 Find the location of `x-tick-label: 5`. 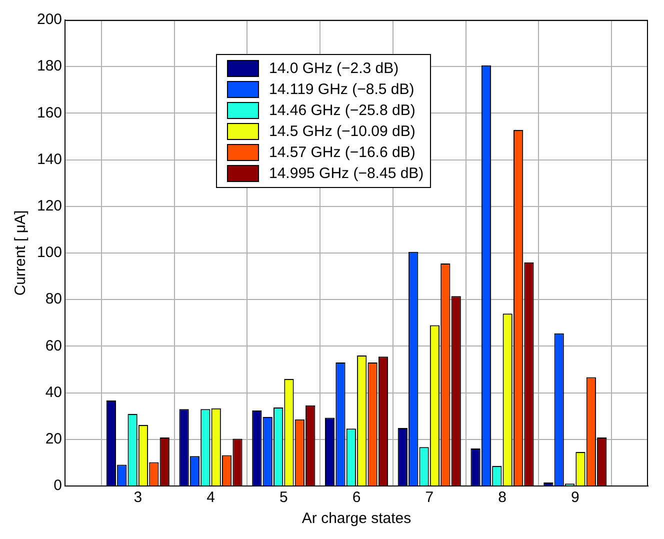

x-tick-label: 5 is located at coordinates (283, 497).